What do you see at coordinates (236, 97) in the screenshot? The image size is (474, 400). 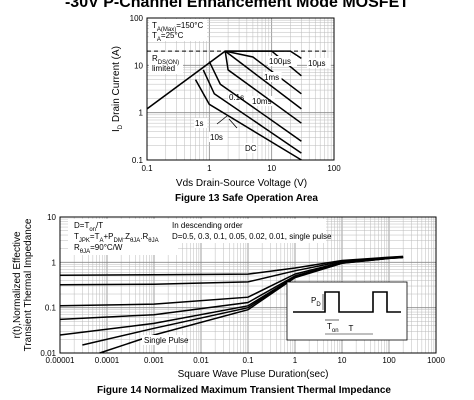 I see `soa-label-0.1s: 0.1s` at bounding box center [236, 97].